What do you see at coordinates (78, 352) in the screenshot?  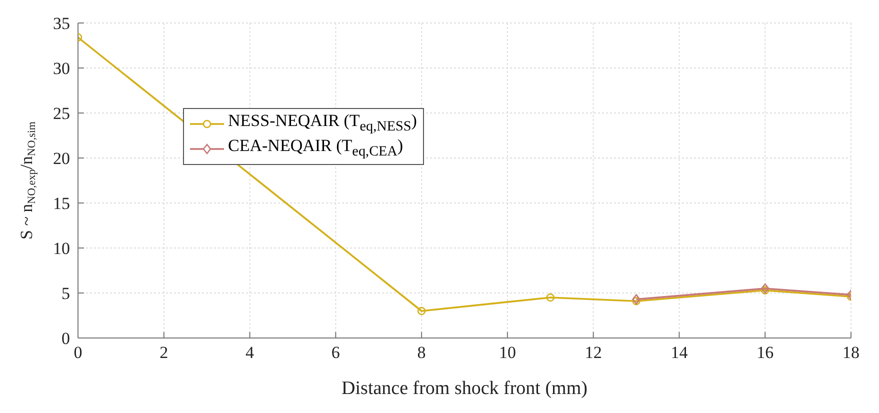 I see `x-tick-label: 0` at bounding box center [78, 352].